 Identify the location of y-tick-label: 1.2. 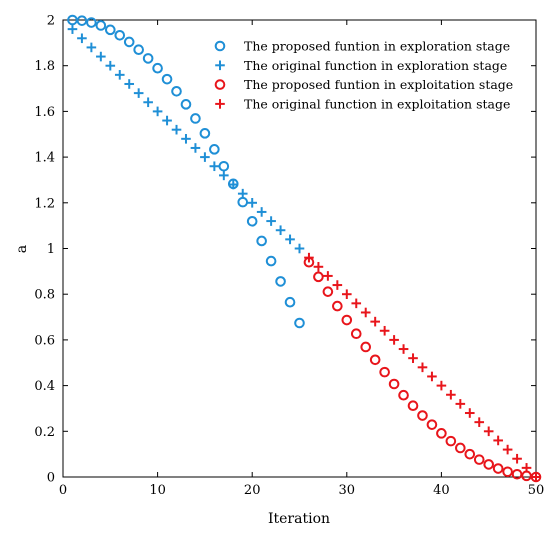
(44, 203).